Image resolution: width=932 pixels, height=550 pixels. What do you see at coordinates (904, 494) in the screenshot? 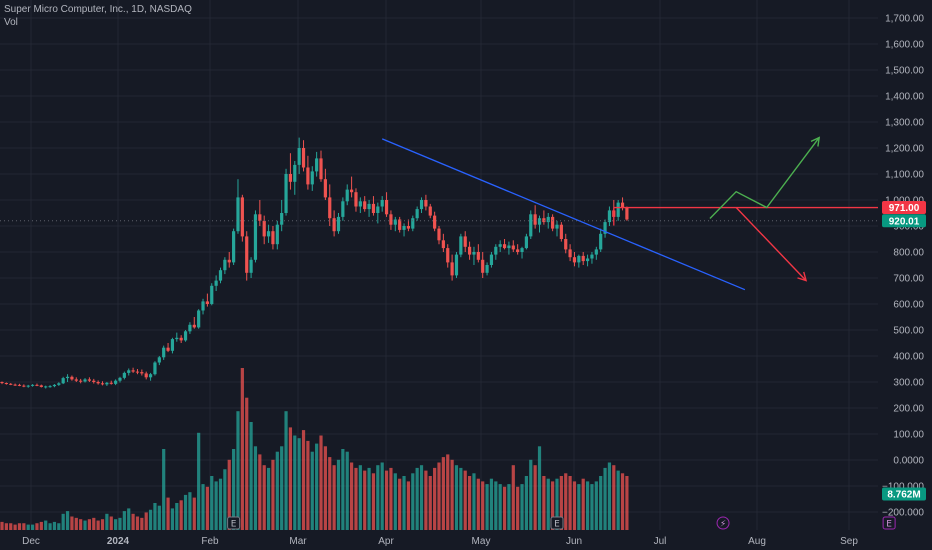
I see `volume-tag-bg` at bounding box center [904, 494].